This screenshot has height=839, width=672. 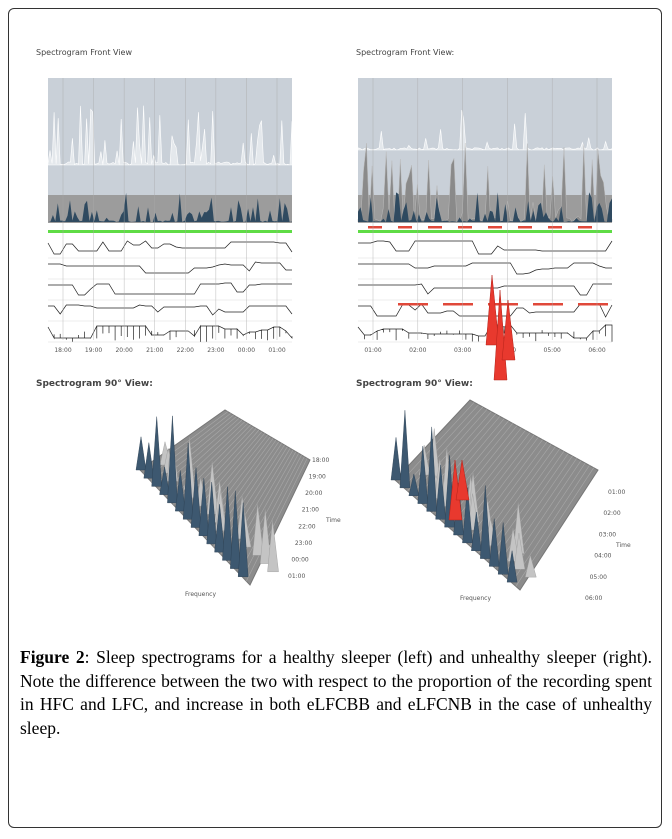 What do you see at coordinates (602, 556) in the screenshot?
I see `time-tick: 04:00` at bounding box center [602, 556].